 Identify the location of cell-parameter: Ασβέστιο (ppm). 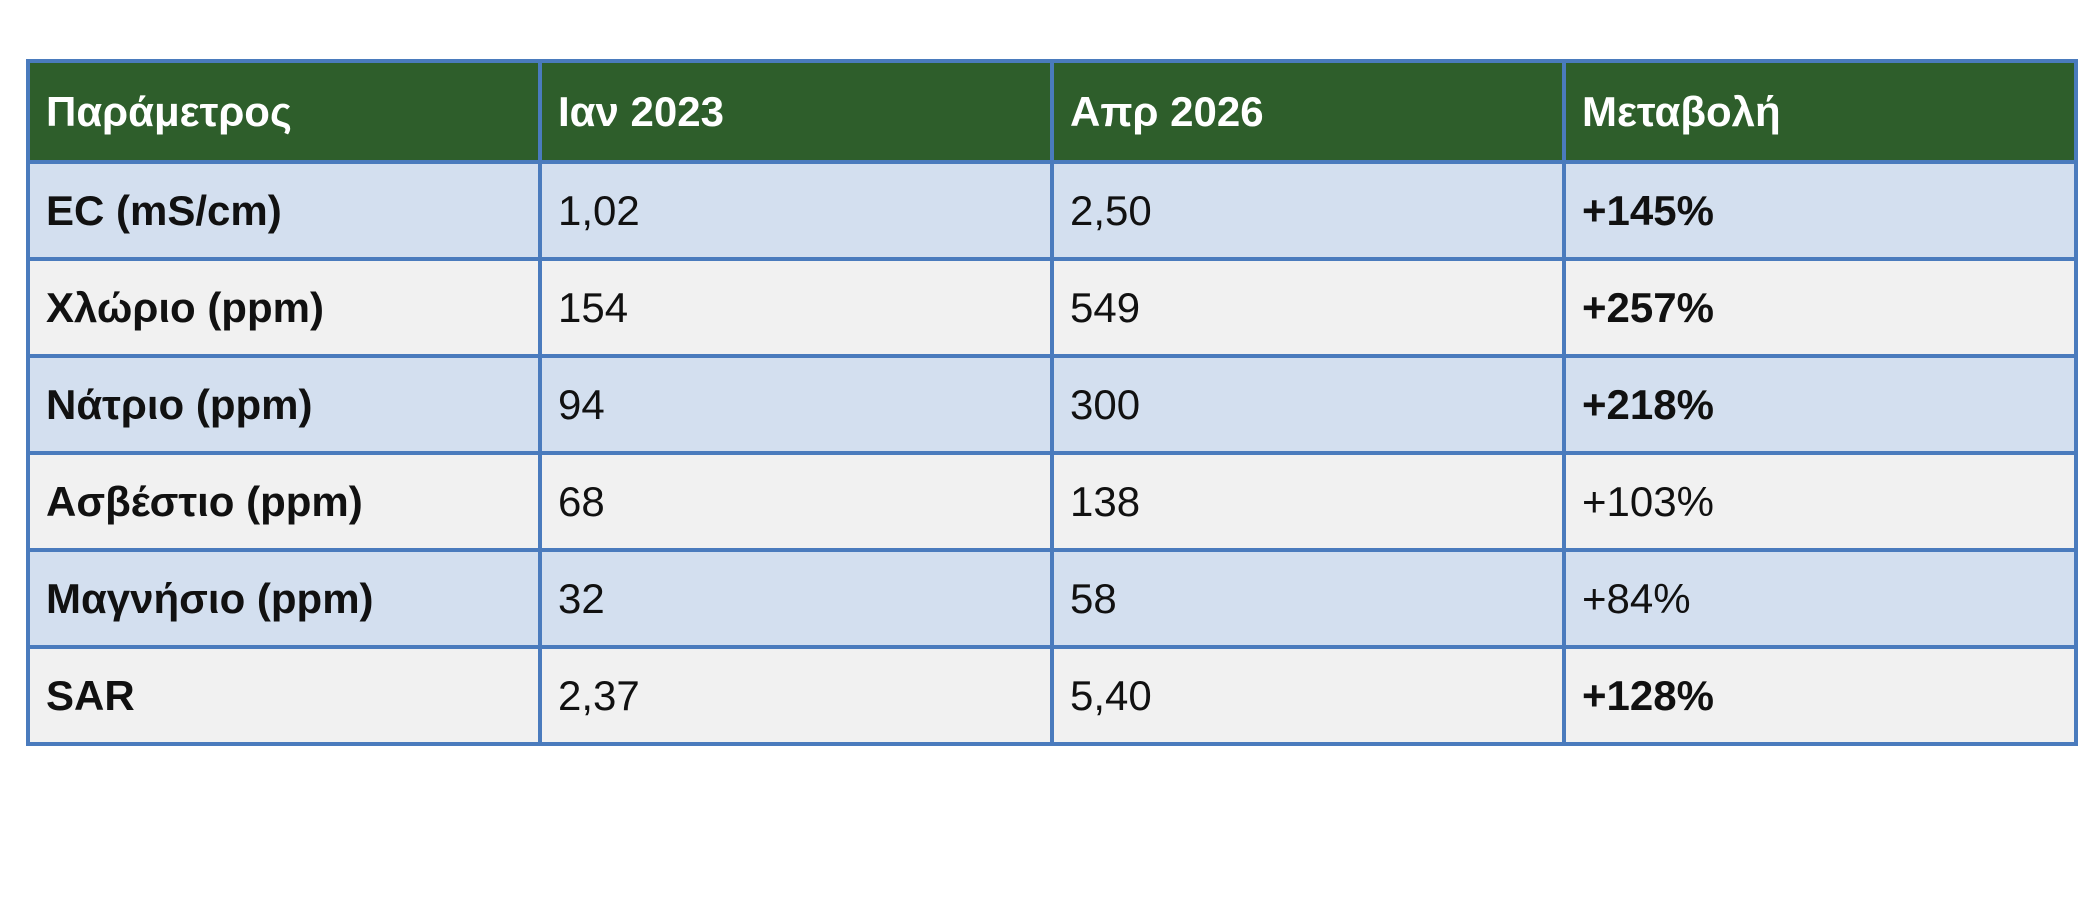
(284, 501).